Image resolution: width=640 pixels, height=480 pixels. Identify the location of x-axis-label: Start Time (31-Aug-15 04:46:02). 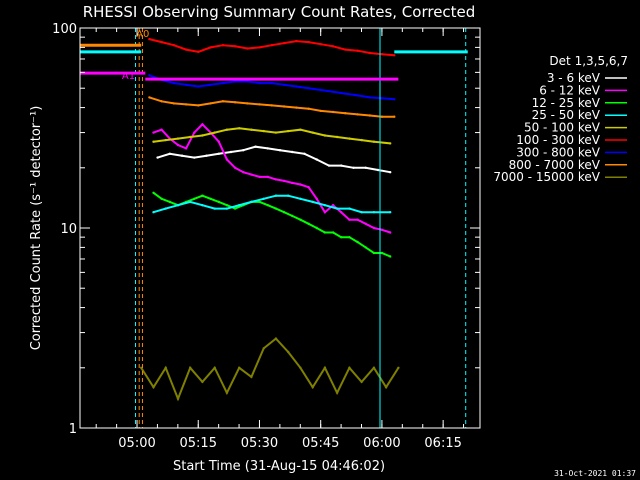
(279, 466).